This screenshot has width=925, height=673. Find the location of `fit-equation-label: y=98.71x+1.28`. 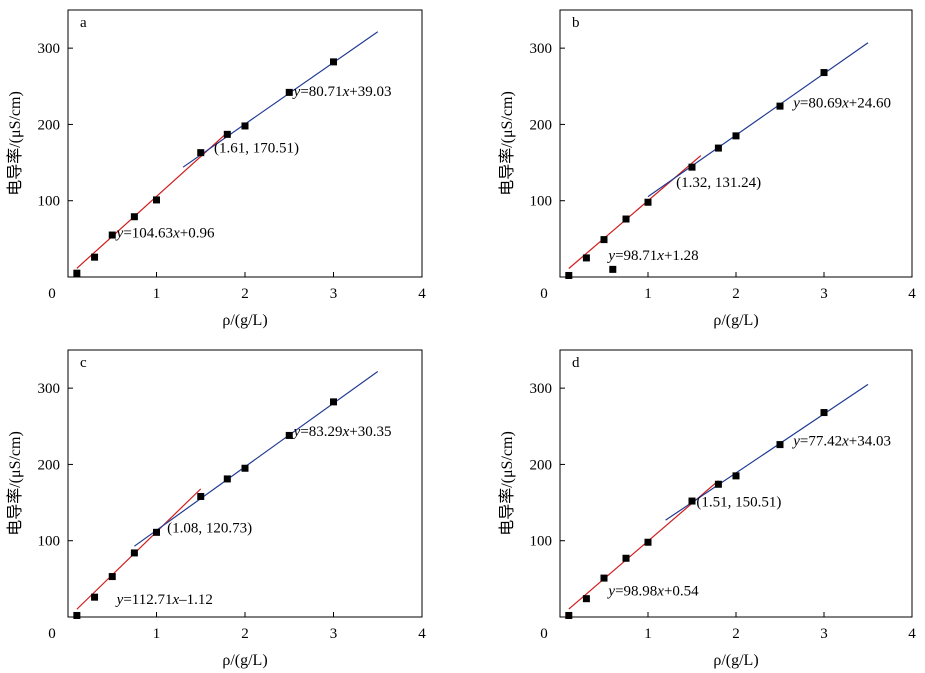

fit-equation-label: y=98.71x+1.28 is located at coordinates (652, 256).